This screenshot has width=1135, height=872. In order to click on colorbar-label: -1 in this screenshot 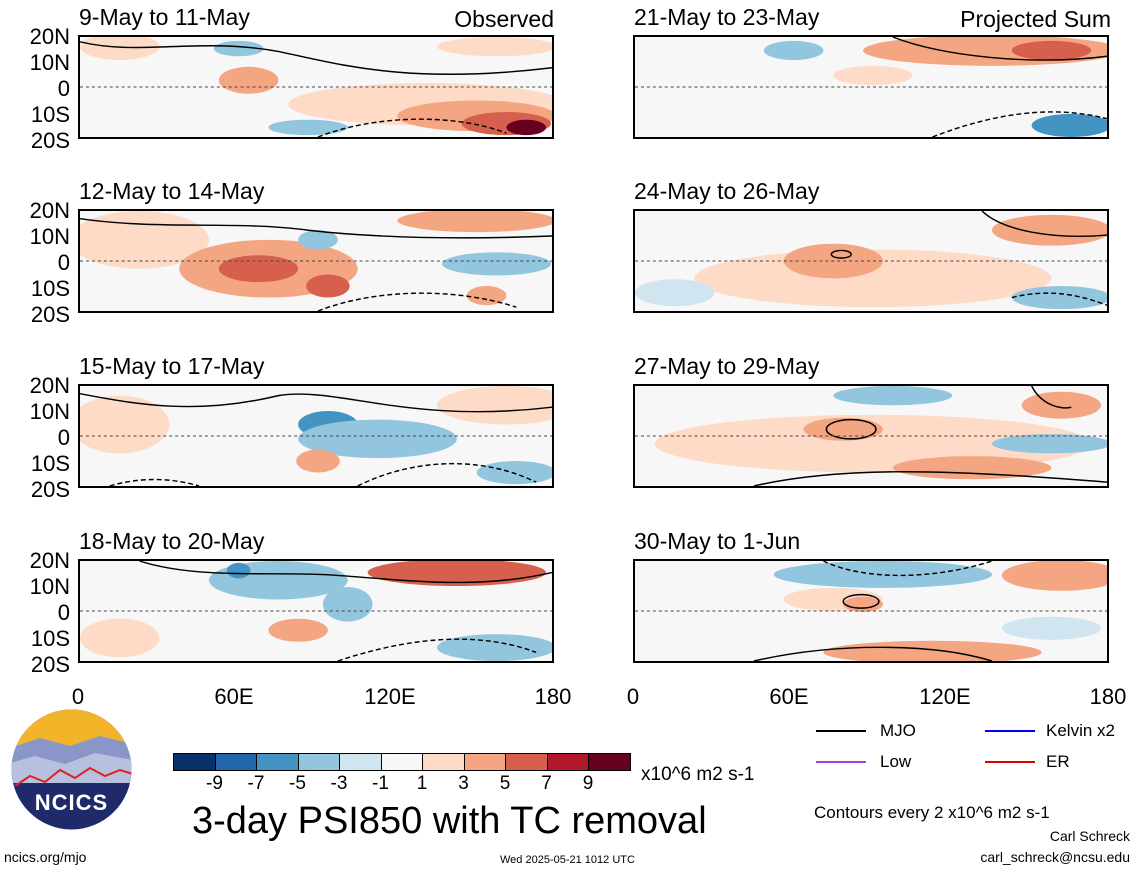, I will do `click(380, 783)`.